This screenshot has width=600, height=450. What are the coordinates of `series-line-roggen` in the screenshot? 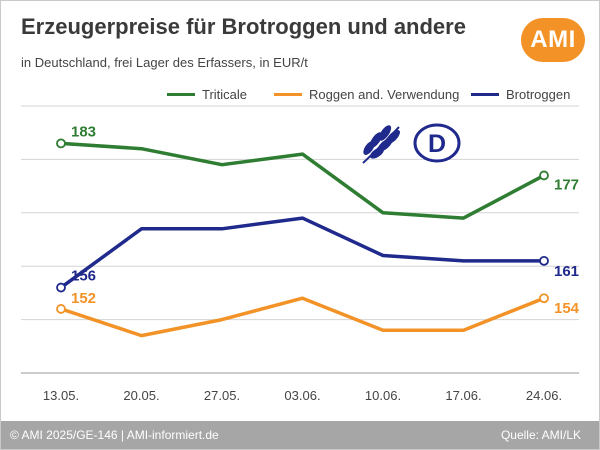 It's located at (302, 317).